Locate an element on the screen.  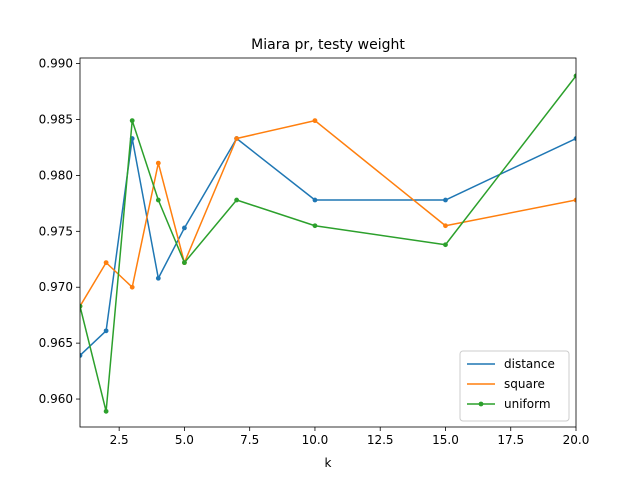
y-tick-label: 0.965 is located at coordinates (56, 343).